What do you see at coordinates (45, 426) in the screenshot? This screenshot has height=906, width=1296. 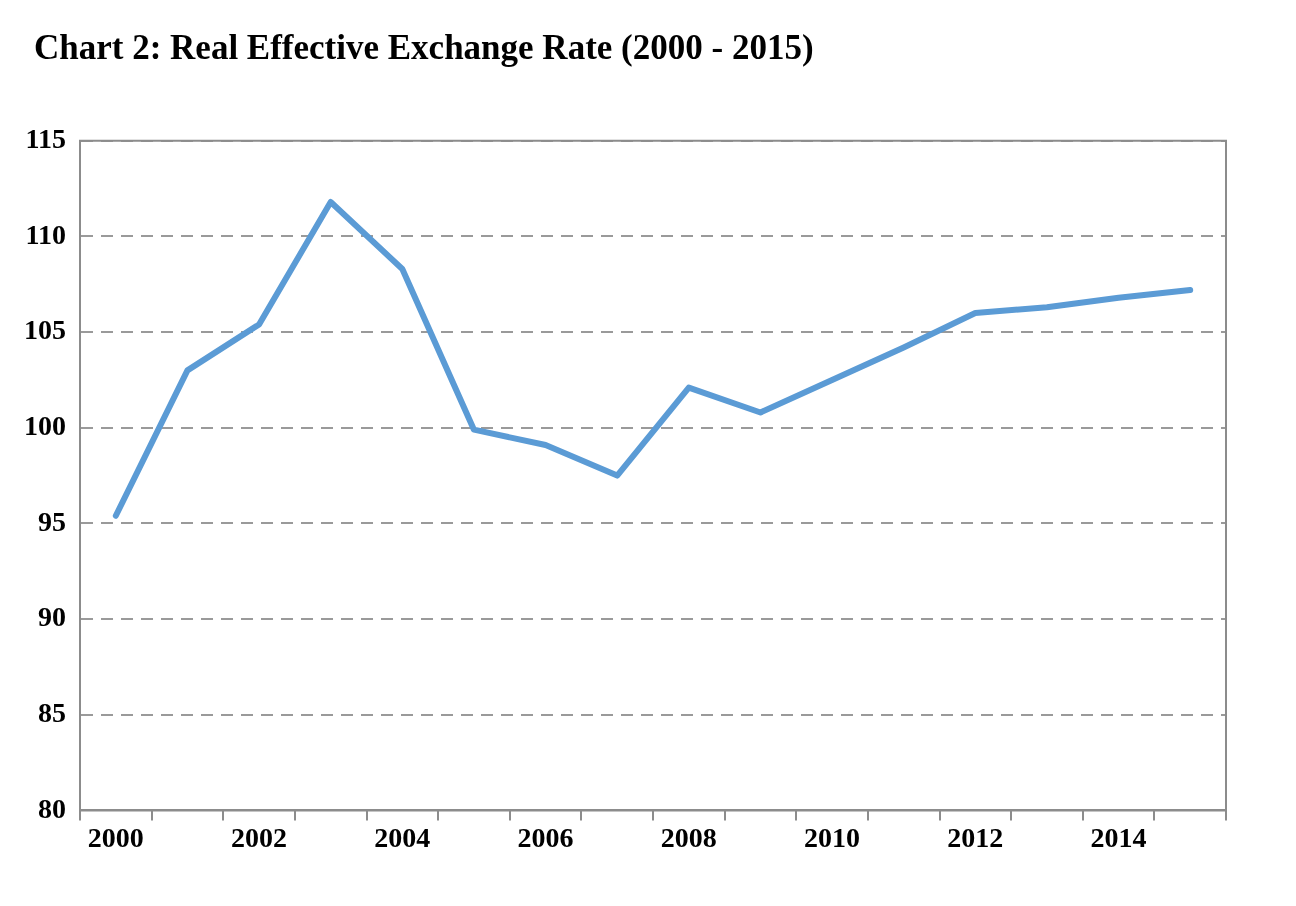 I see `y-tick-label: 100` at bounding box center [45, 426].